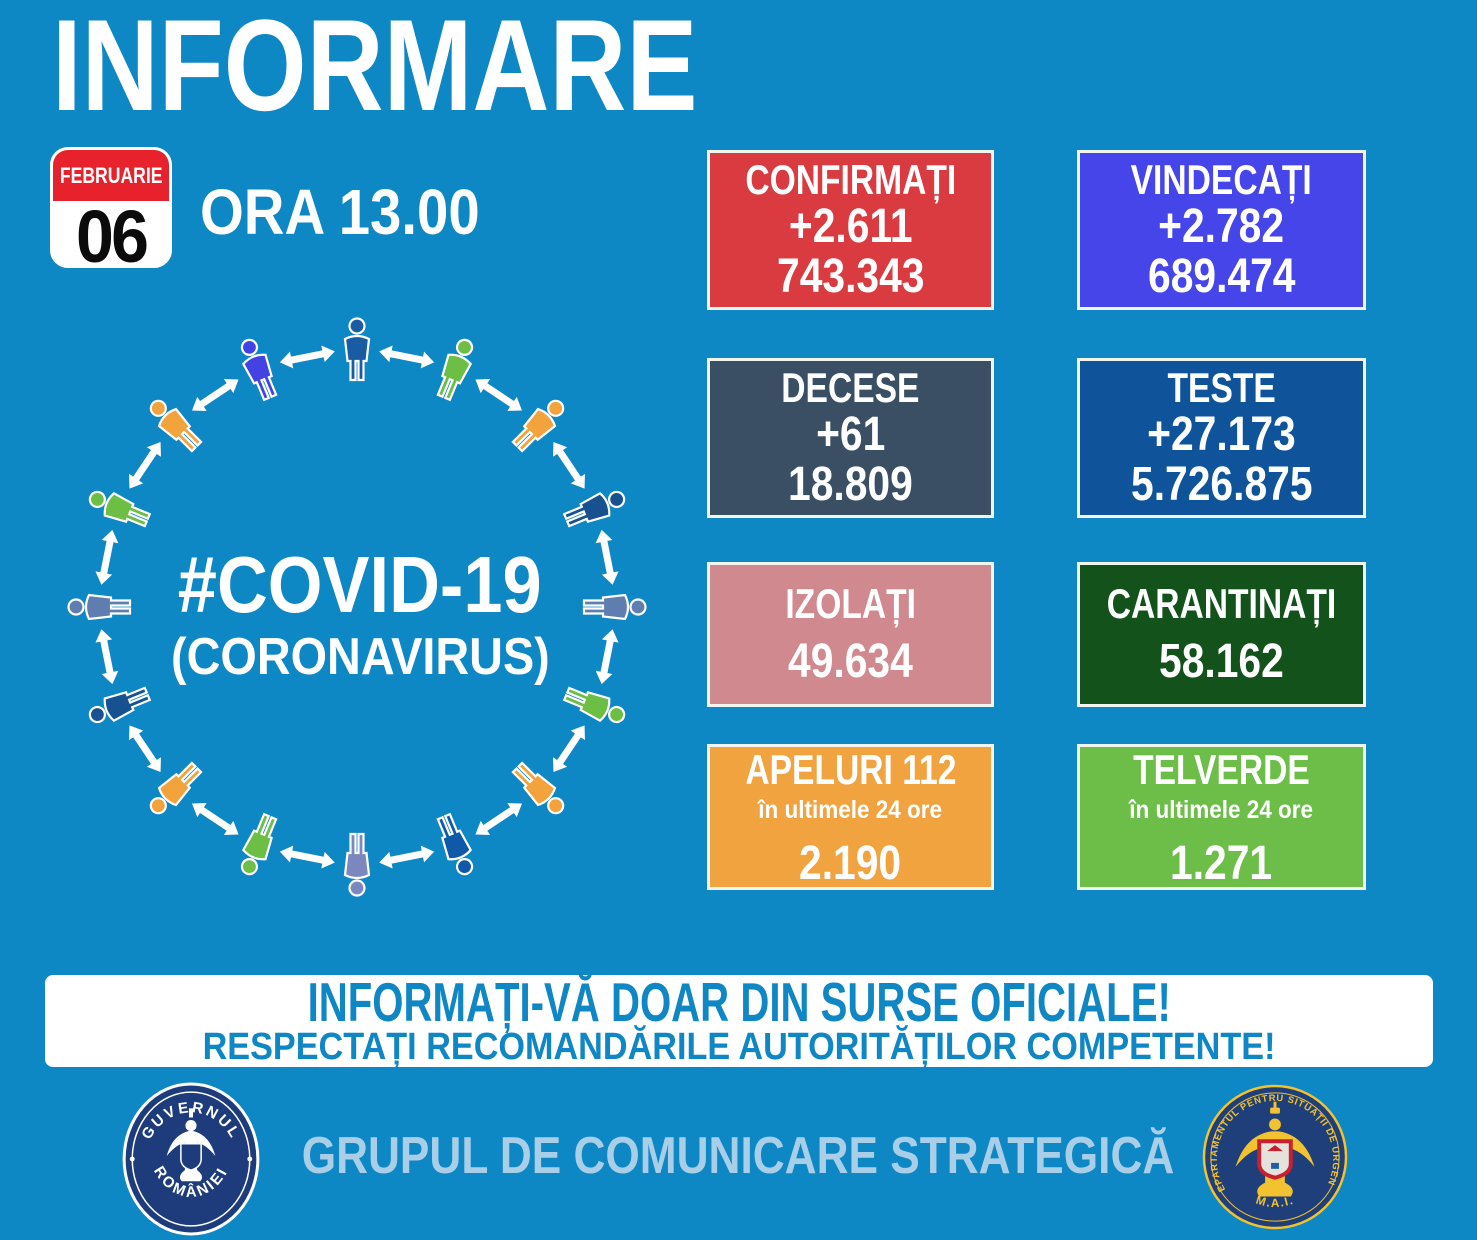 This screenshot has width=1477, height=1240. I want to click on stat-box-apeluri-112: APELURI 112 în ultimele 24 ore 2.190, so click(850, 817).